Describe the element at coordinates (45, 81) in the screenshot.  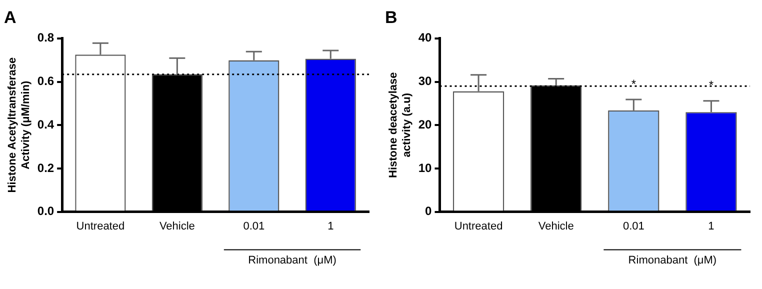
I see `y-tick-label: 0.6` at that location.